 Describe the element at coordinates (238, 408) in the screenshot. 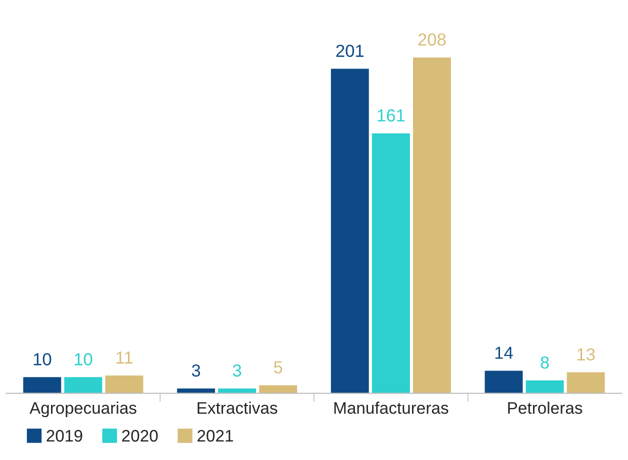

I see `x-tick-label: Extractivas` at that location.